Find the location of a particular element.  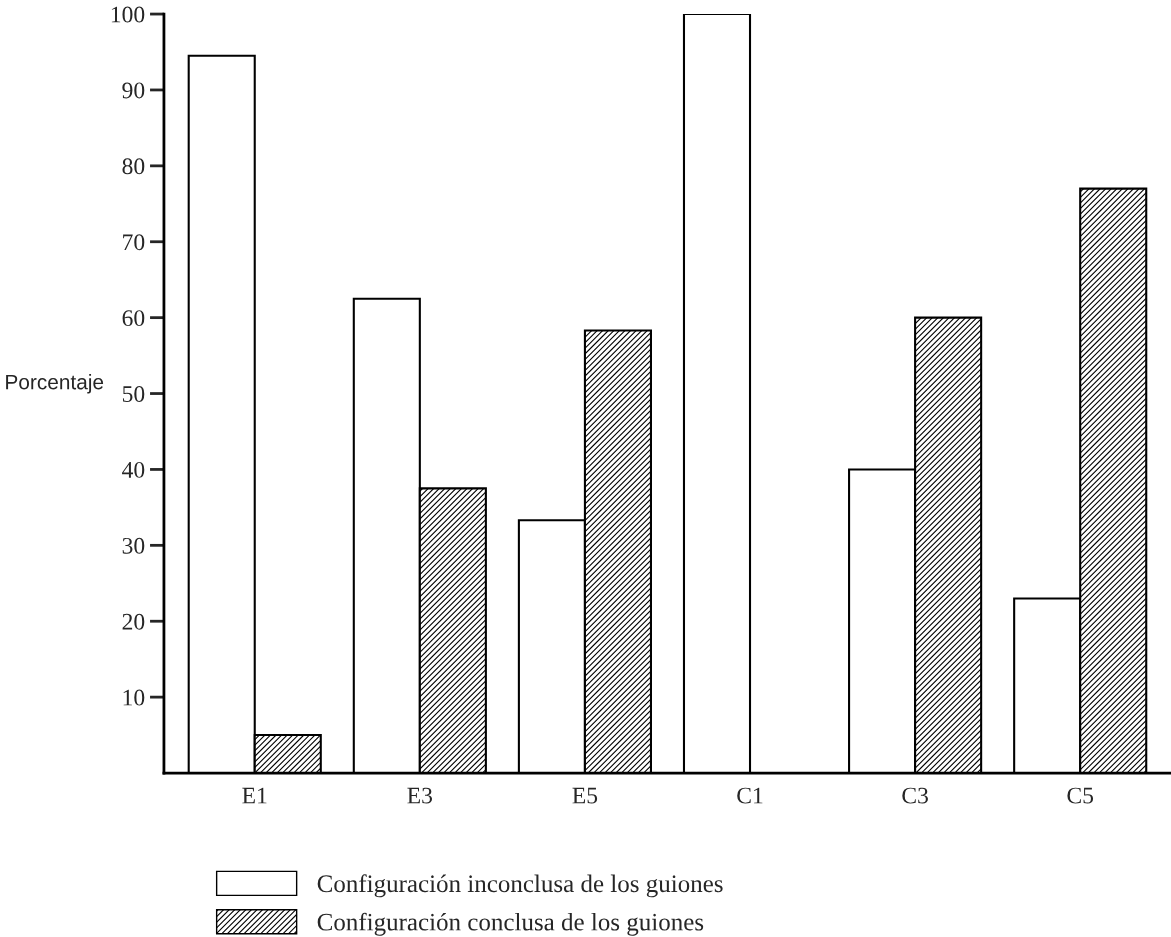

y-tick-label: 60 is located at coordinates (133, 318).